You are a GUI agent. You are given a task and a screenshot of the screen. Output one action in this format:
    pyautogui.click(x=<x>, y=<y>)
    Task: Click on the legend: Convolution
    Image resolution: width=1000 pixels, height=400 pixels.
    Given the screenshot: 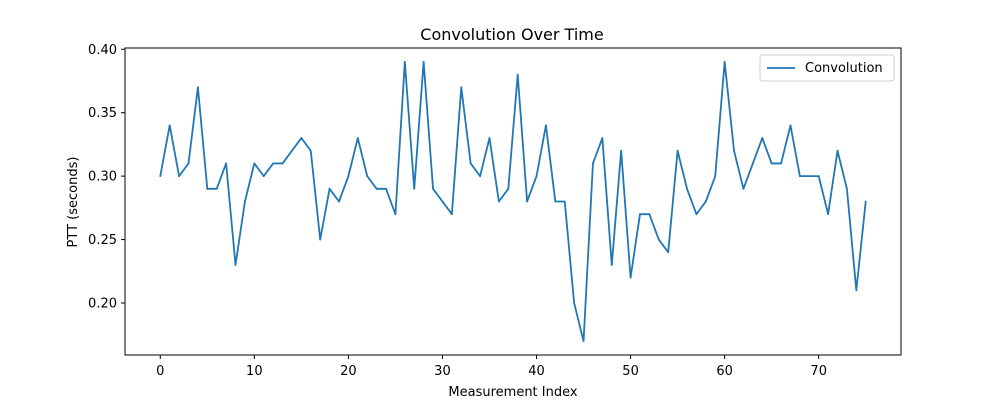 What is the action you would take?
    pyautogui.click(x=827, y=68)
    